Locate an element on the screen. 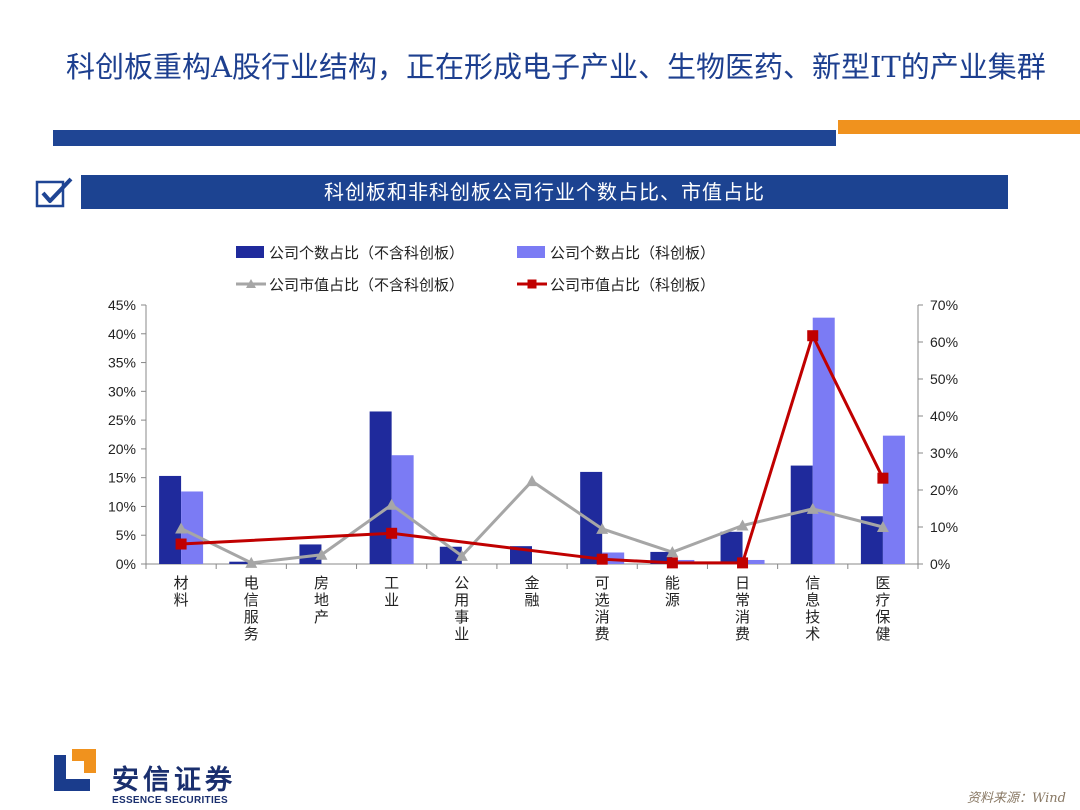 The image size is (1080, 810). x-tick-label: 材料 is located at coordinates (181, 591).